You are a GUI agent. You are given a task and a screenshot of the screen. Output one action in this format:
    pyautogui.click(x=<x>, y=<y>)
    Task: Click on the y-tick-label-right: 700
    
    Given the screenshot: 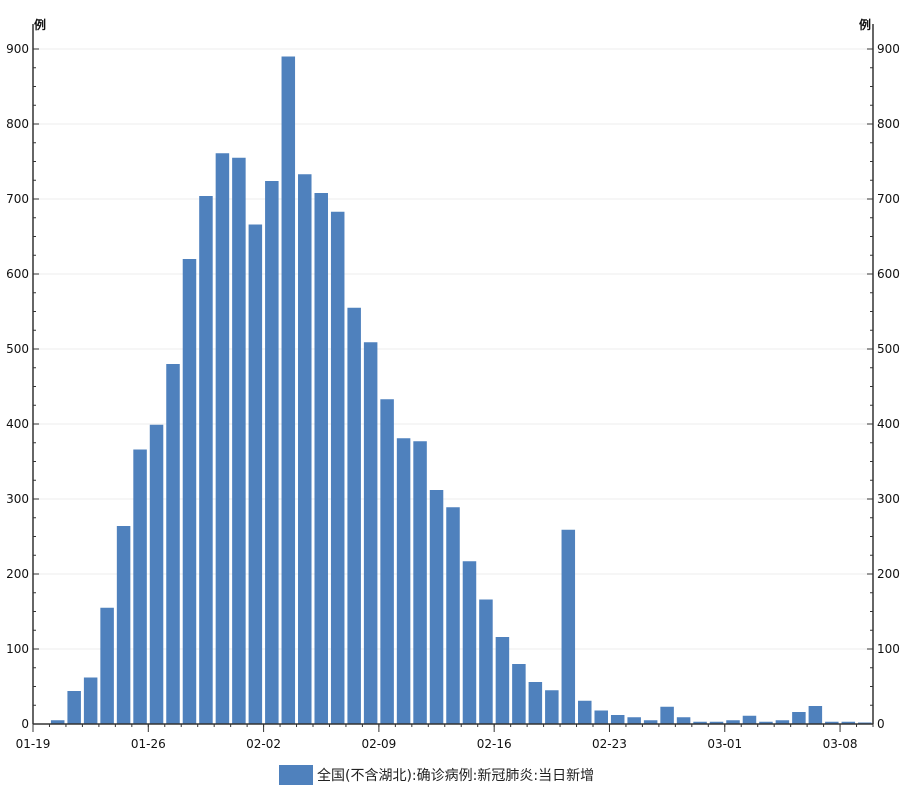 What is the action you would take?
    pyautogui.click(x=888, y=199)
    